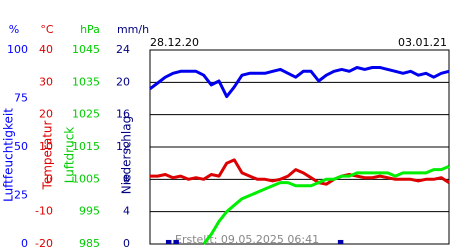 Image resolution: width=450 pixels, height=250 pixels. I want to click on y-tick-label: 985, so click(89, 243).